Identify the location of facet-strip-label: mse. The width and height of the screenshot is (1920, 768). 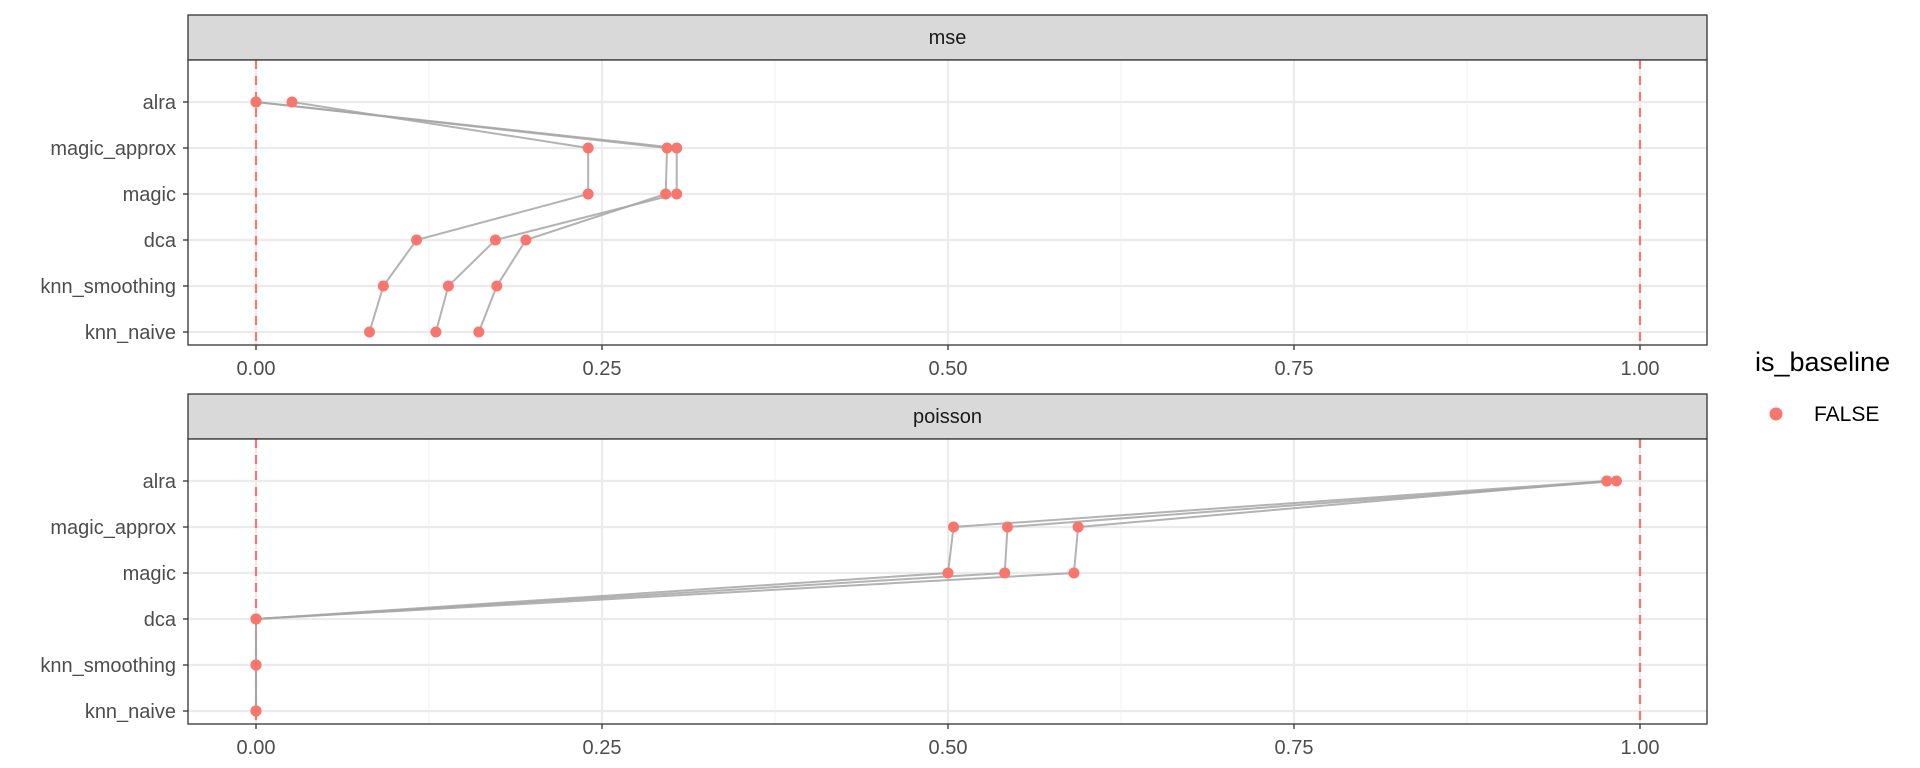
(948, 38).